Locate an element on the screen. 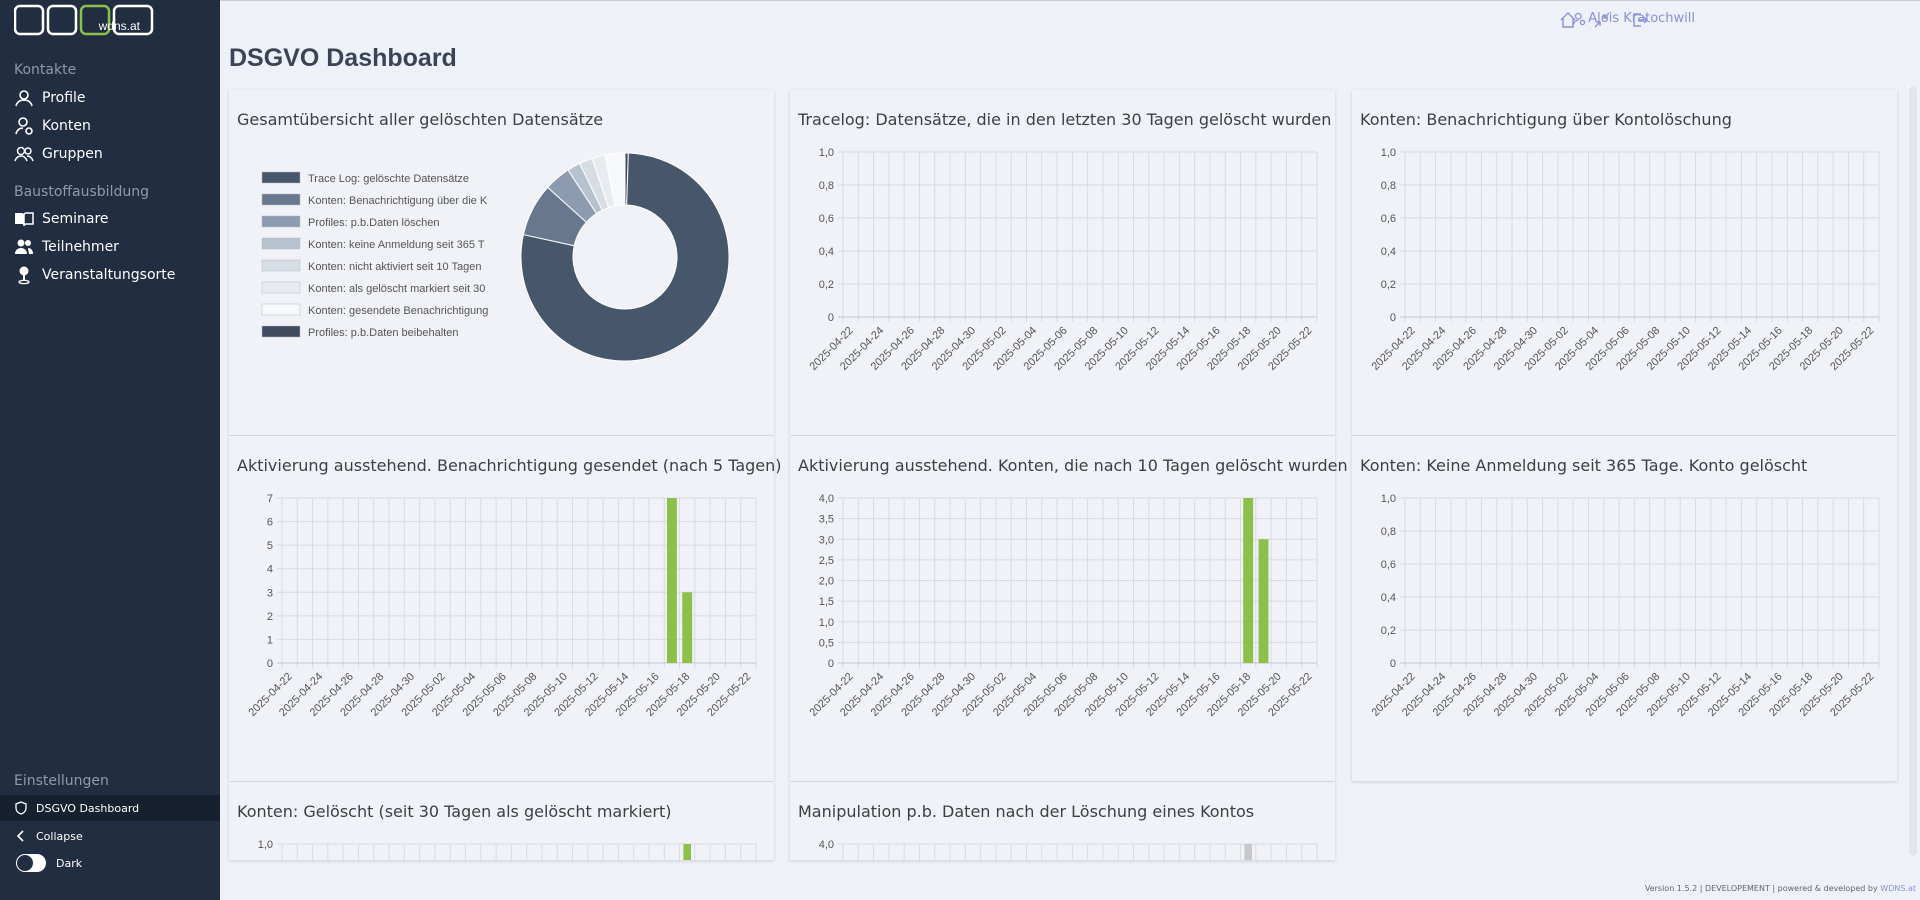  legend-label: Konten: gesendete Benachrichtigung is located at coordinates (398, 311).